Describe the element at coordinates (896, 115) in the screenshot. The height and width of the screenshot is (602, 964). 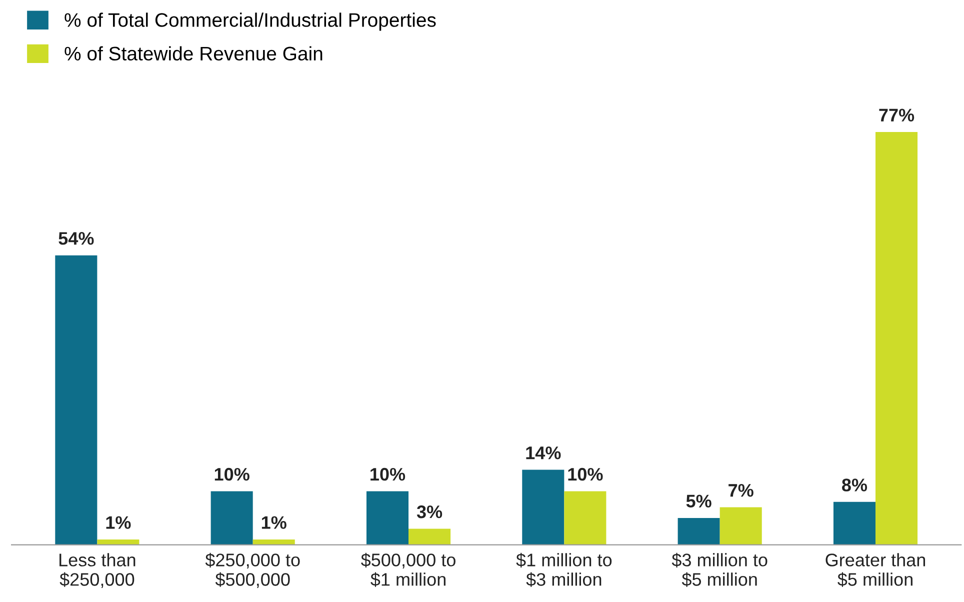
I see `data-label: 77%` at that location.